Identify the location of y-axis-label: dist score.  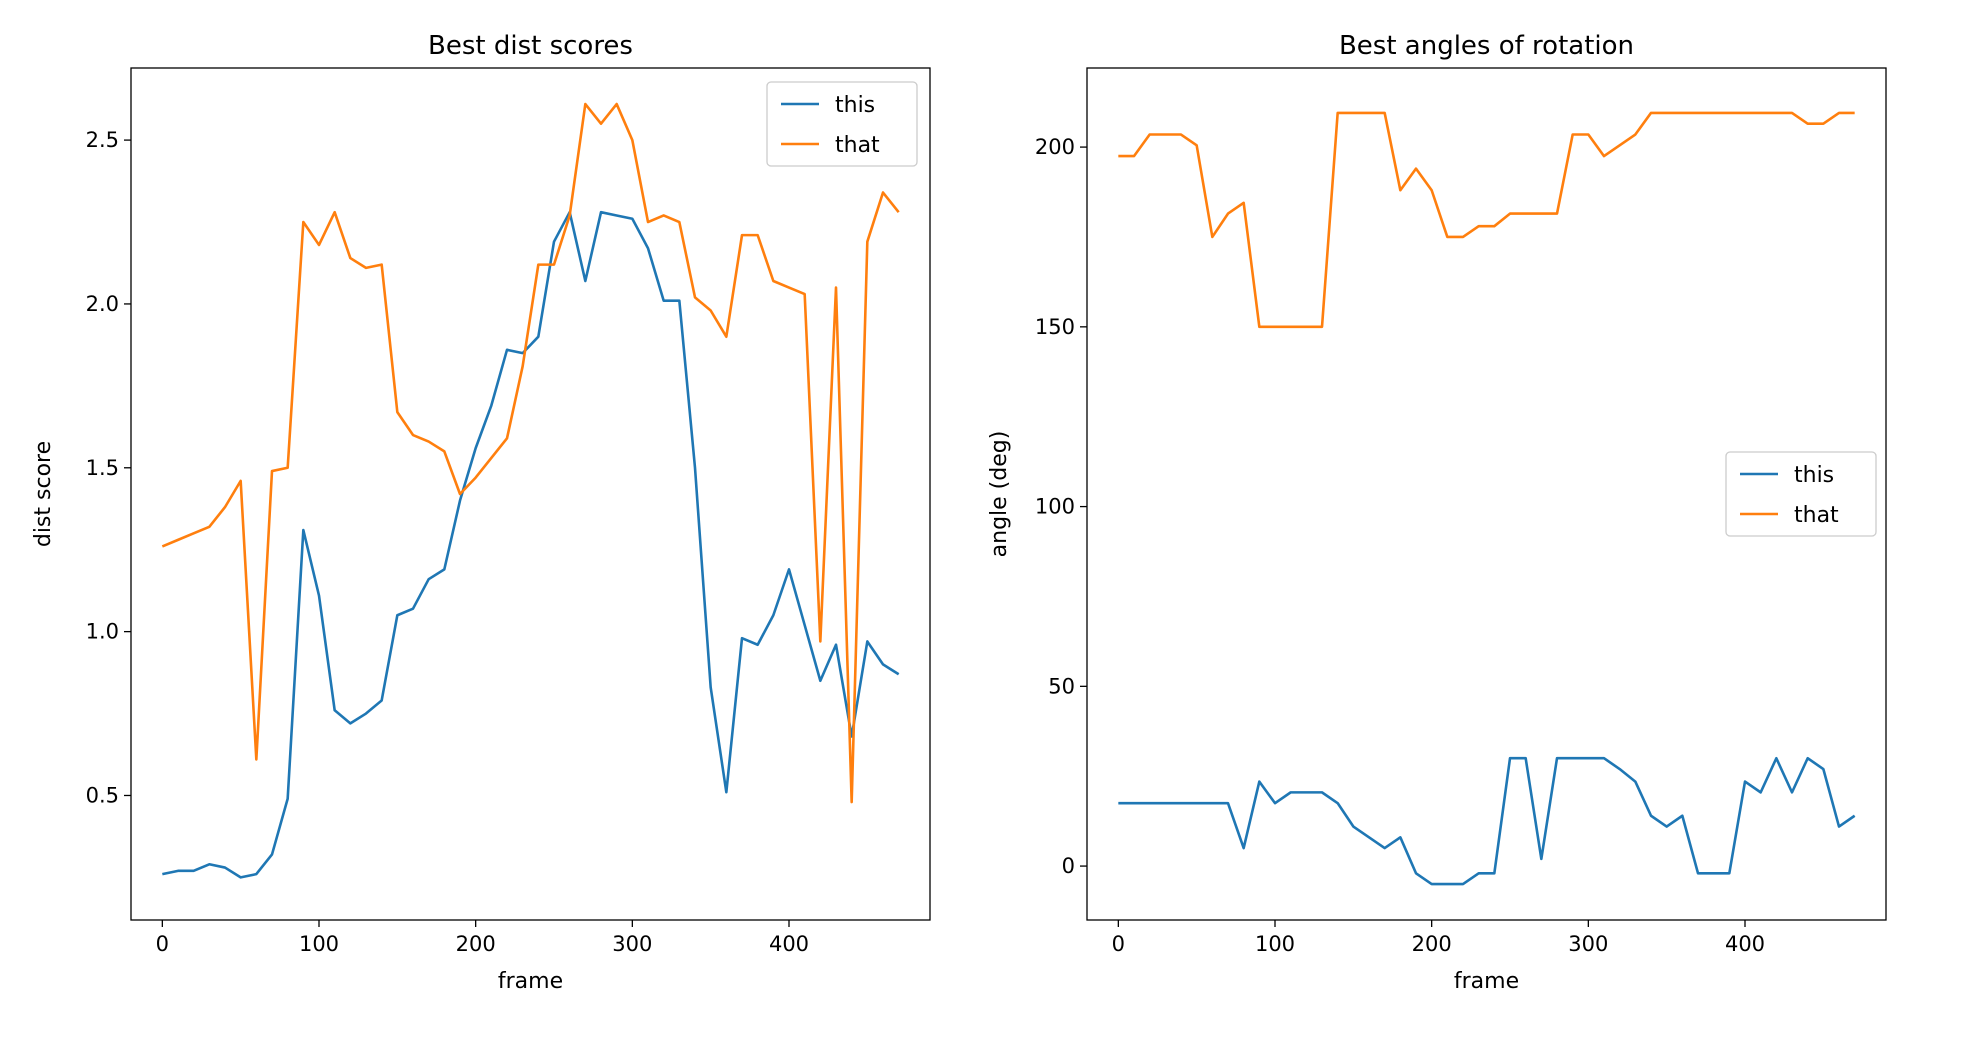
(43, 494).